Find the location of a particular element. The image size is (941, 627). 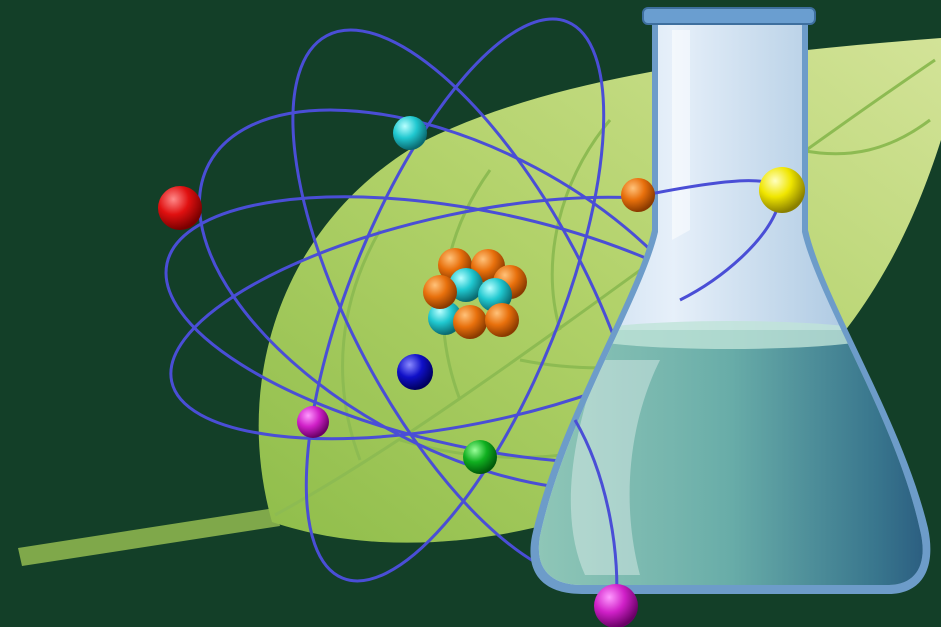

nucleus is located at coordinates (475, 293).